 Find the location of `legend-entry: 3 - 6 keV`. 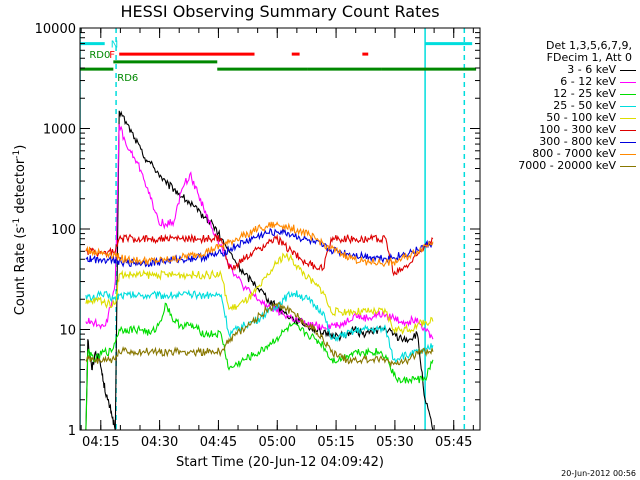

legend-entry: 3 - 6 keV is located at coordinates (569, 70).